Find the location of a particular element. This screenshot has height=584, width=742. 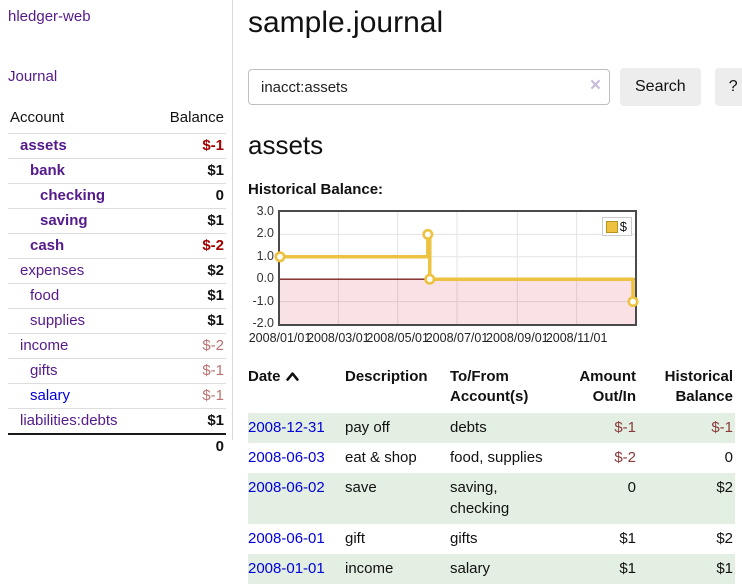

description-cell: pay off is located at coordinates (367, 427).